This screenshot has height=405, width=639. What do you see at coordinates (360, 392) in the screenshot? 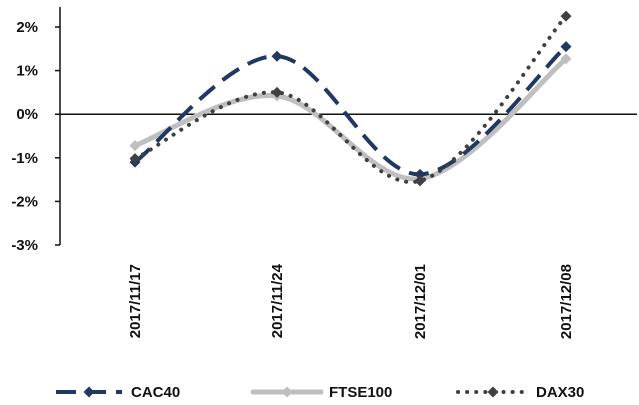
I see `legend-label: FTSE100` at bounding box center [360, 392].